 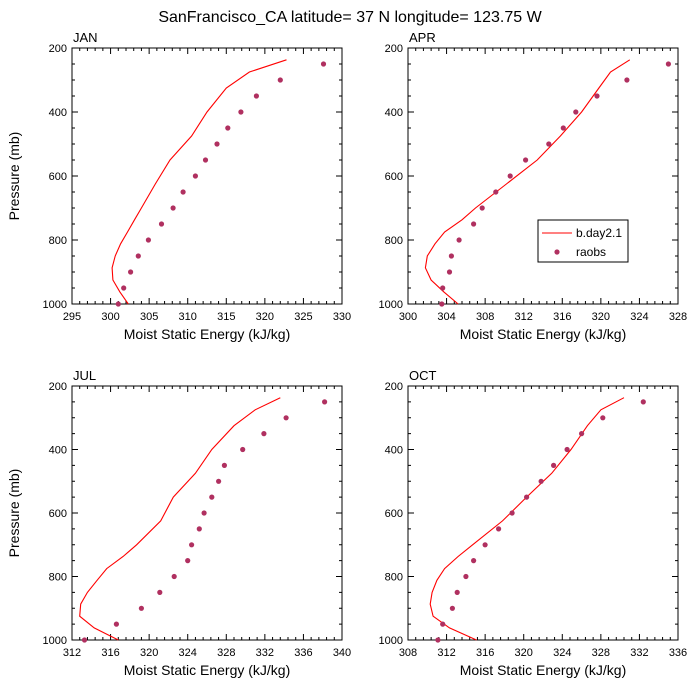 I want to click on x-tick-label: 336, so click(x=303, y=653).